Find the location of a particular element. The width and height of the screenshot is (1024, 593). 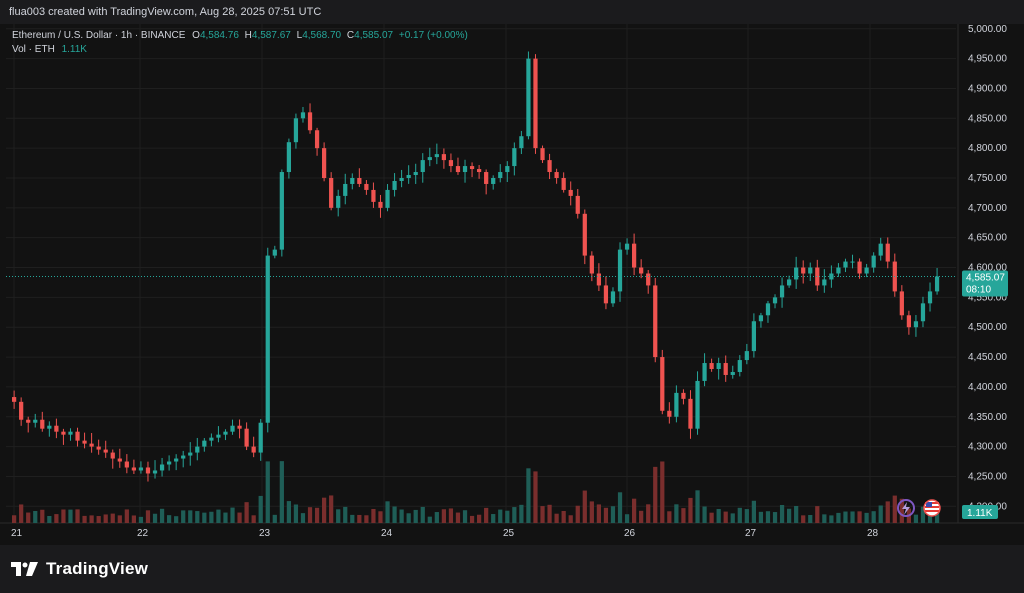

y-tick-label: 4,950.00 is located at coordinates (987, 59).